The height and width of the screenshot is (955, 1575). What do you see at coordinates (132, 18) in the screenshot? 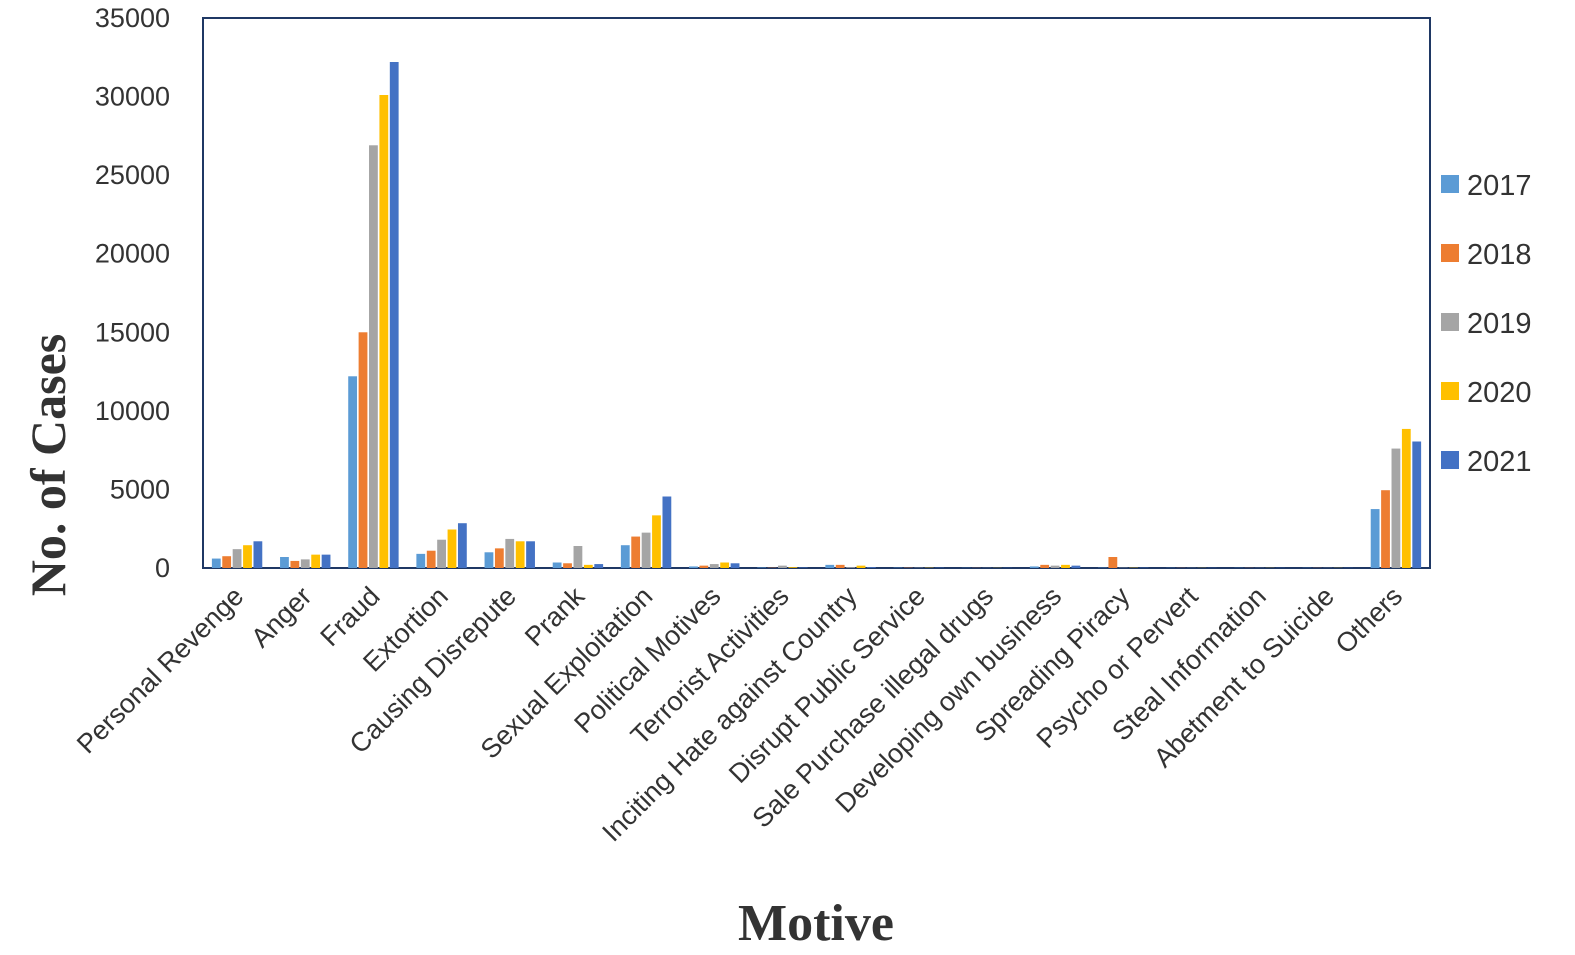
I see `y-tick-label: 35000` at bounding box center [132, 18].